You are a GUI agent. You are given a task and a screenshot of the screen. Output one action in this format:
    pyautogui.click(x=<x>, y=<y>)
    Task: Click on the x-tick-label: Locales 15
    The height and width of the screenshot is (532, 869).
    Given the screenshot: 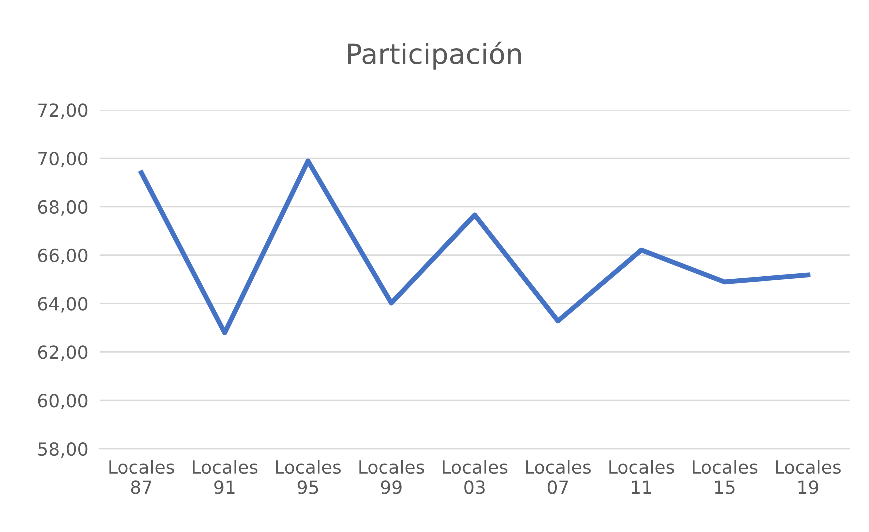 What is the action you would take?
    pyautogui.click(x=725, y=477)
    